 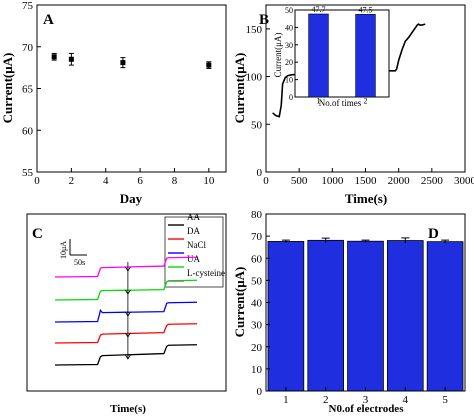 What do you see at coordinates (37, 234) in the screenshot?
I see `panel-c-letter: C` at bounding box center [37, 234].